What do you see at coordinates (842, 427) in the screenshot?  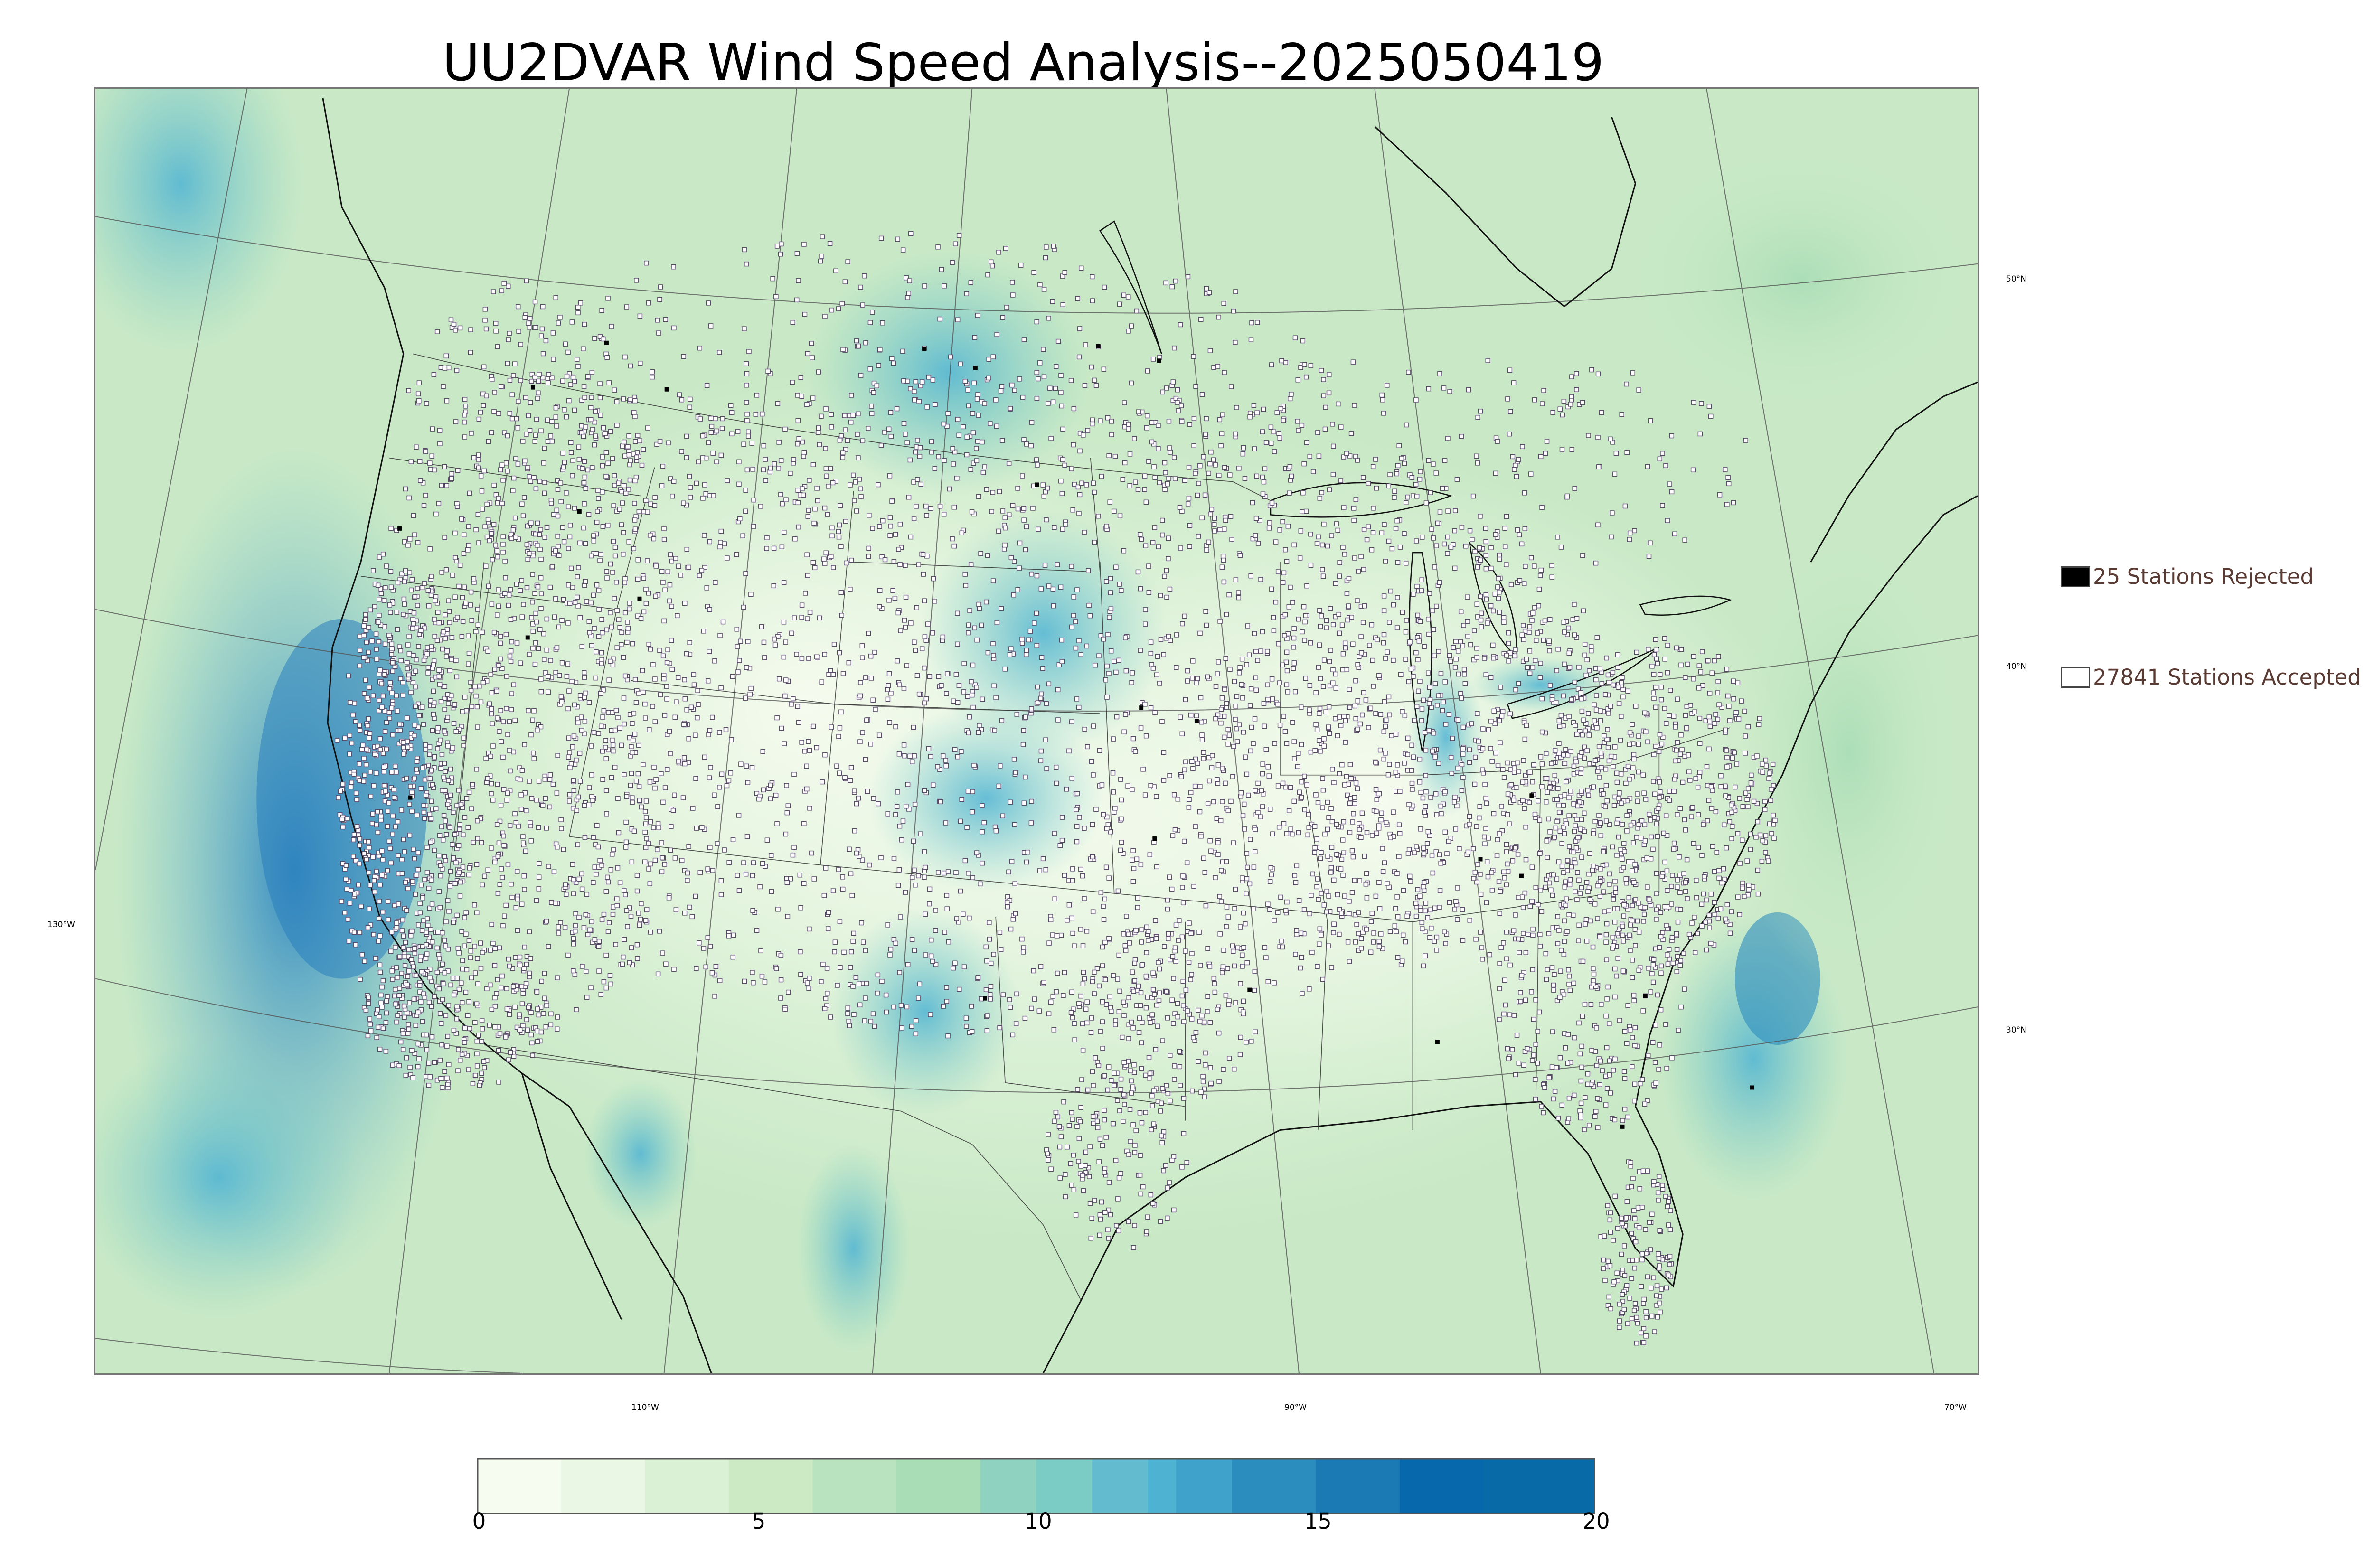 I see `us-canada-border` at bounding box center [842, 427].